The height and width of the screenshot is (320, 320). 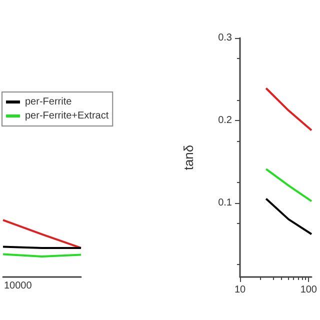 I want to click on legend-label: per-Ferrite+Extract, so click(x=67, y=116).